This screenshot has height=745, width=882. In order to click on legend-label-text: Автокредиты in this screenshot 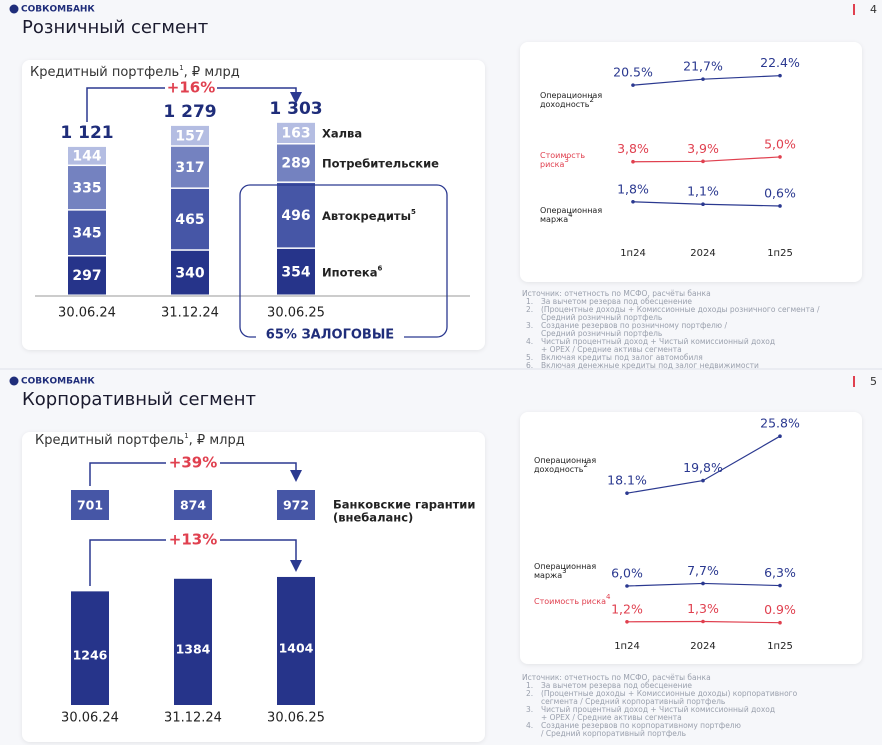, I will do `click(366, 215)`.